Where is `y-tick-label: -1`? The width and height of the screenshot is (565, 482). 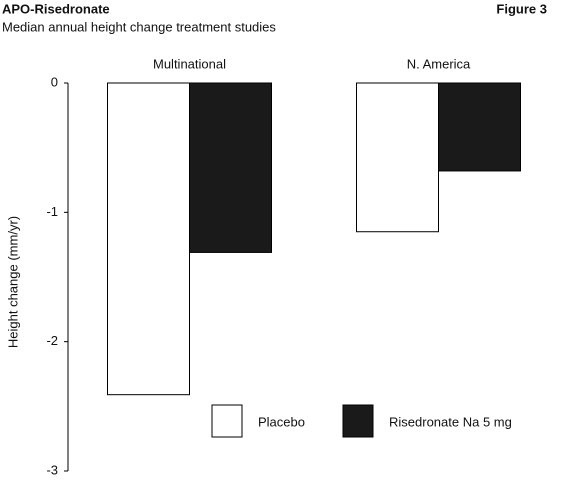 y-tick-label: -1 is located at coordinates (52, 211).